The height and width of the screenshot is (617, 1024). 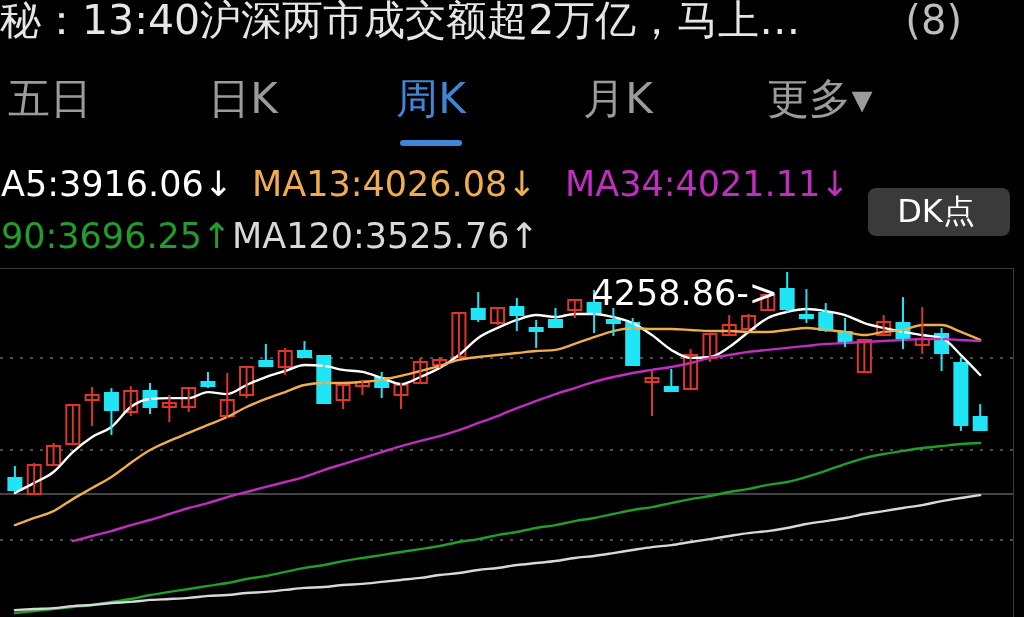 What do you see at coordinates (50, 98) in the screenshot?
I see `text: 五日` at bounding box center [50, 98].